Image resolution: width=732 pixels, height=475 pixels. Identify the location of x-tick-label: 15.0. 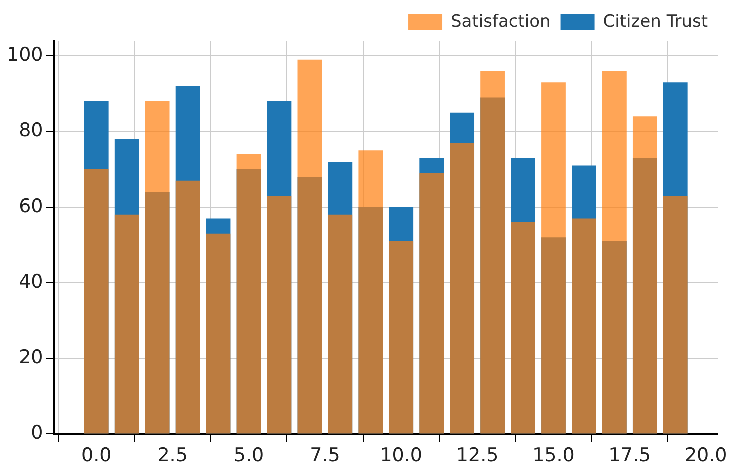
(553, 455).